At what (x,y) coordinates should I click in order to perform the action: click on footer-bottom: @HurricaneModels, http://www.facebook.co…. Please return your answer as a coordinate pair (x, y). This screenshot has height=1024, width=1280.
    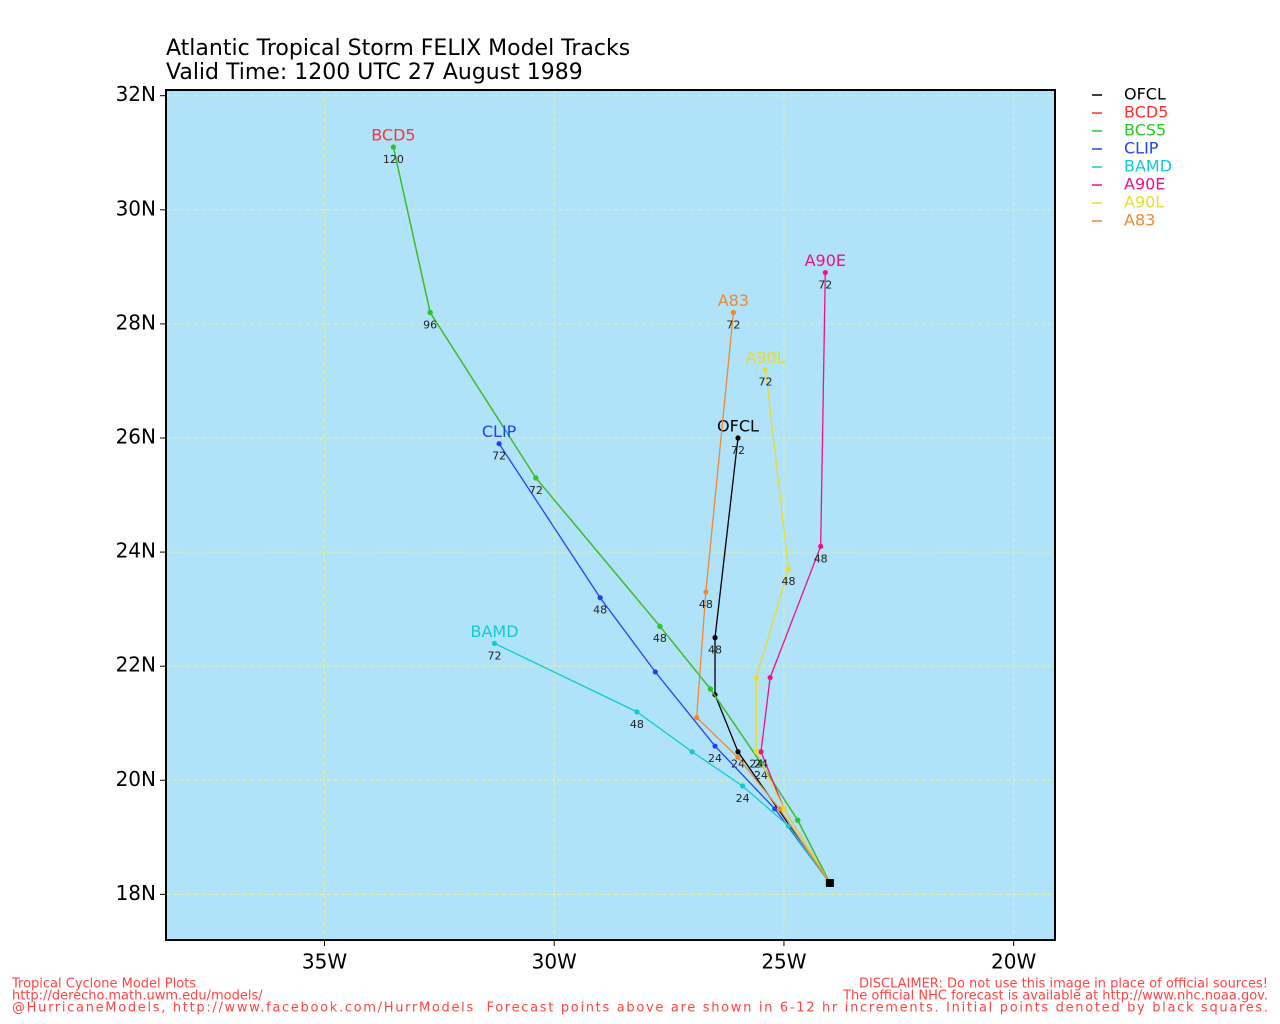
    Looking at the image, I should click on (640, 1008).